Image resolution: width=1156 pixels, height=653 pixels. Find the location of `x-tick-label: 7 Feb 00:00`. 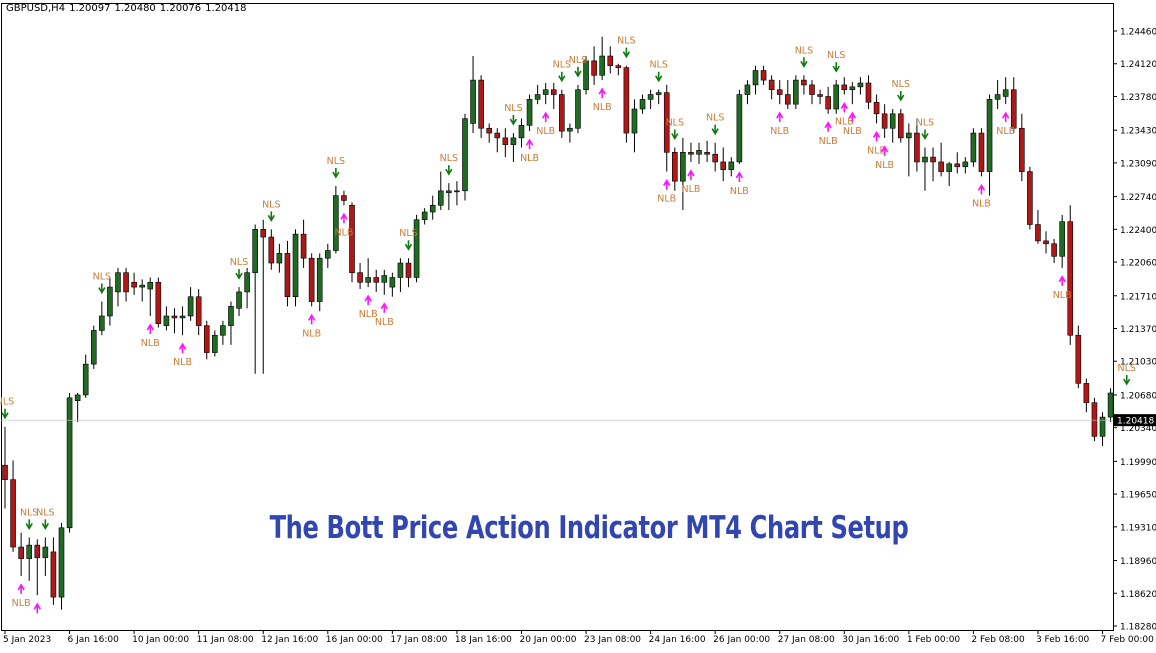

x-tick-label: 7 Feb 00:00 is located at coordinates (1128, 640).